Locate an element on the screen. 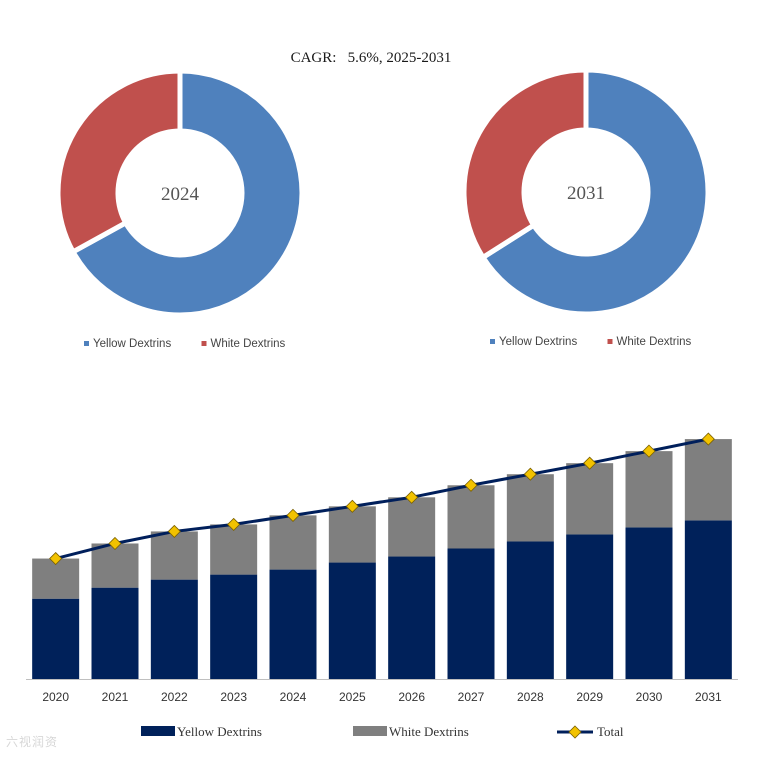 The height and width of the screenshot is (759, 757). bar-chart-legend: Yellow Dextrins White Dextrins Total is located at coordinates (382, 731).